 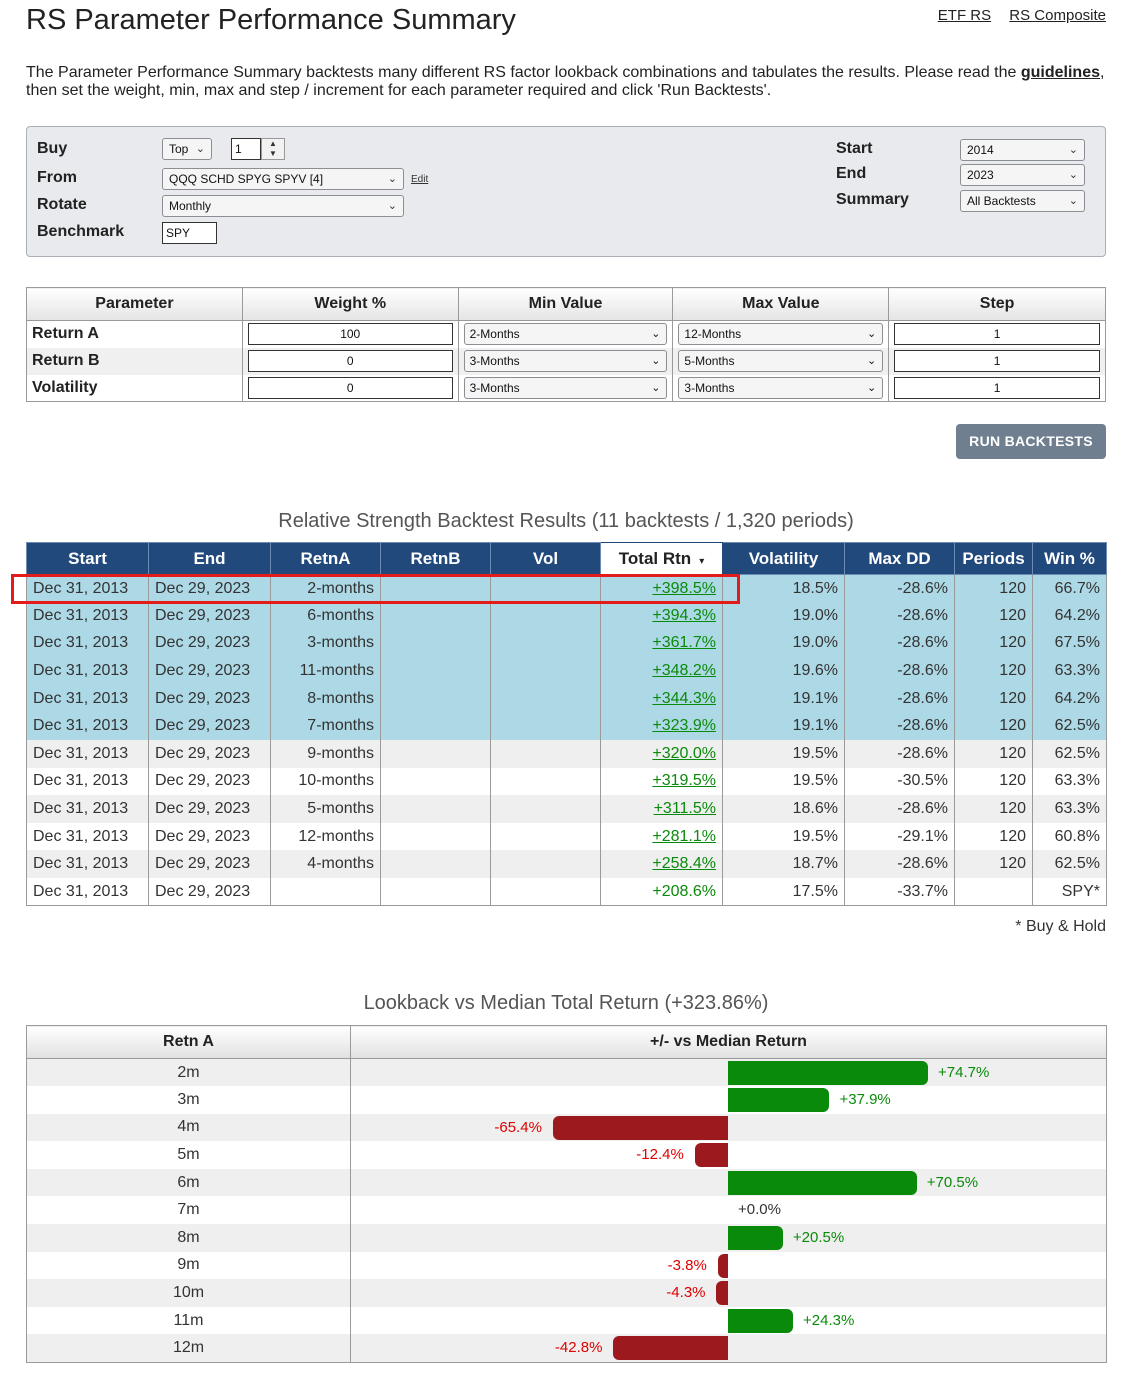 What do you see at coordinates (684, 726) in the screenshot?
I see `total-return-link: +323.9%` at bounding box center [684, 726].